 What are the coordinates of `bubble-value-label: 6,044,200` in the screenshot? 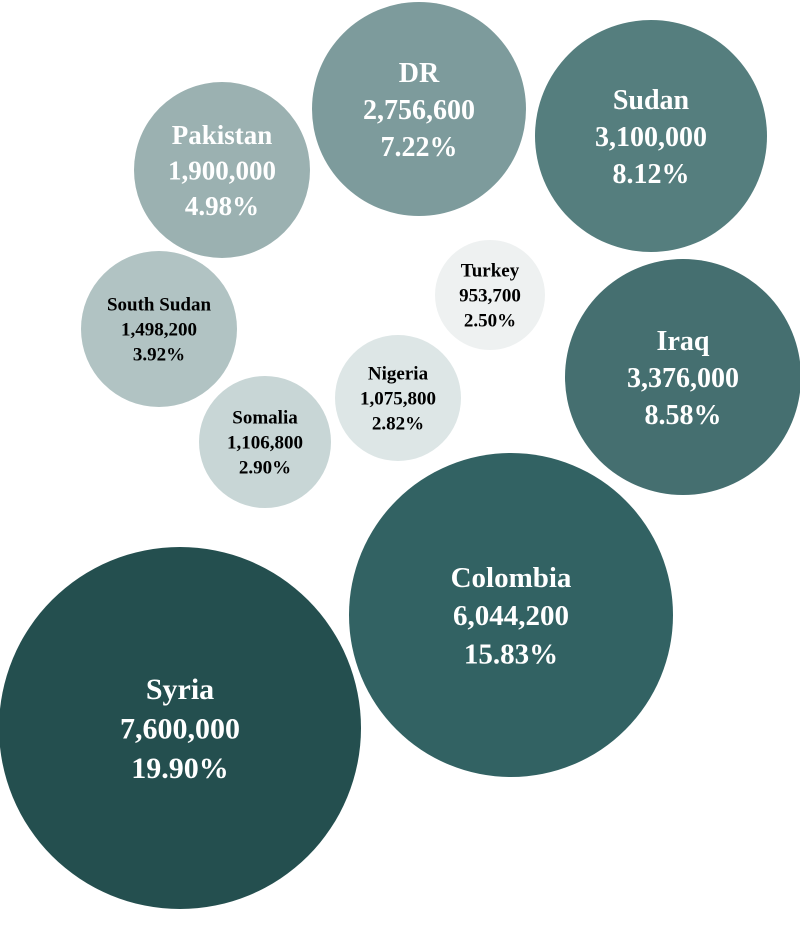 It's located at (511, 616).